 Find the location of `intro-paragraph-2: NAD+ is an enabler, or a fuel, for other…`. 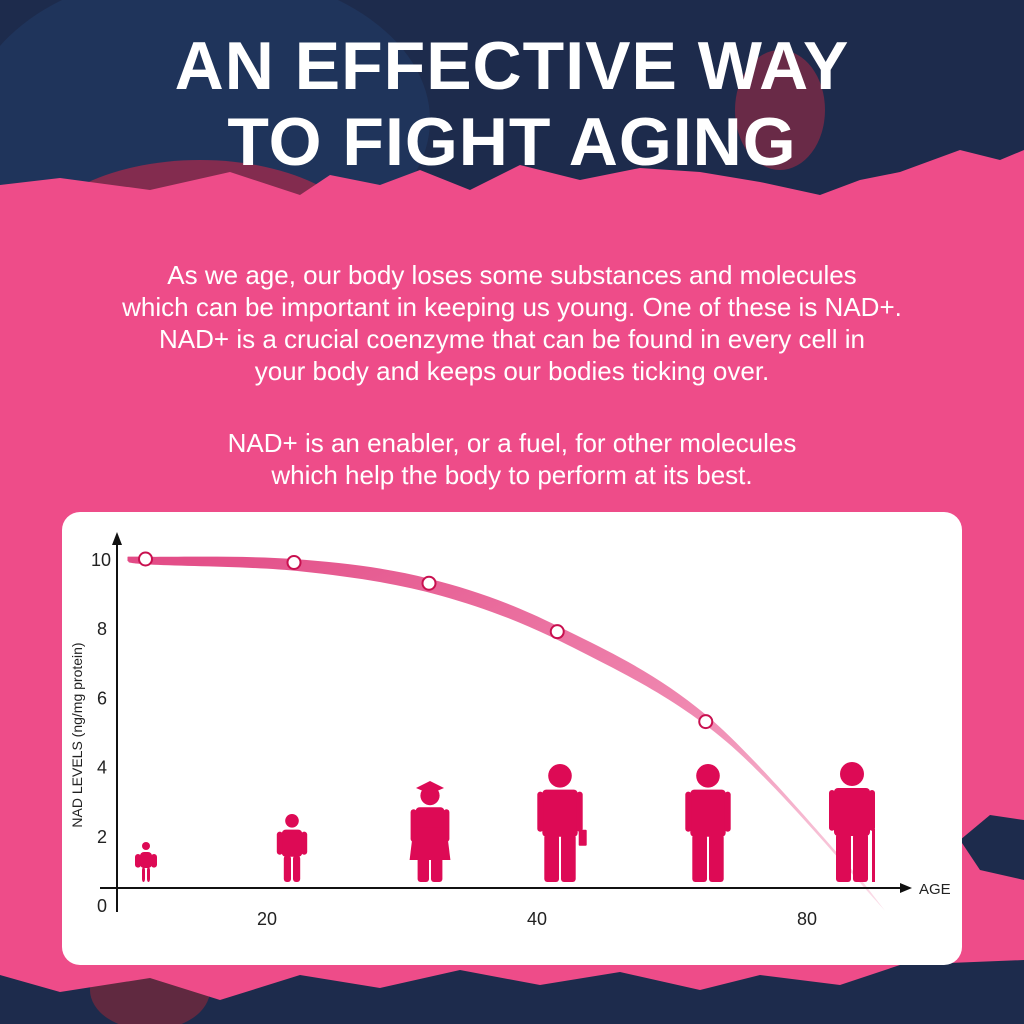

intro-paragraph-2: NAD+ is an enabler, or a fuel, for other… is located at coordinates (512, 459).